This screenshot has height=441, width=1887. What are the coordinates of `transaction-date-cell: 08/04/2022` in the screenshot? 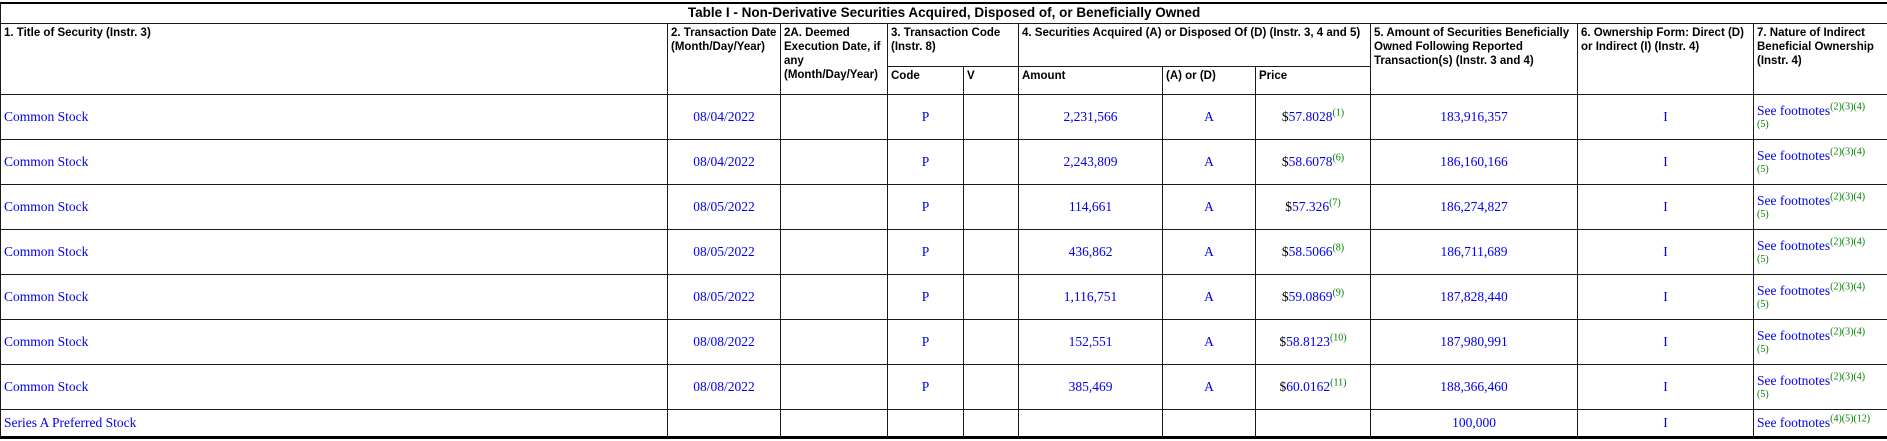 It's located at (724, 162).